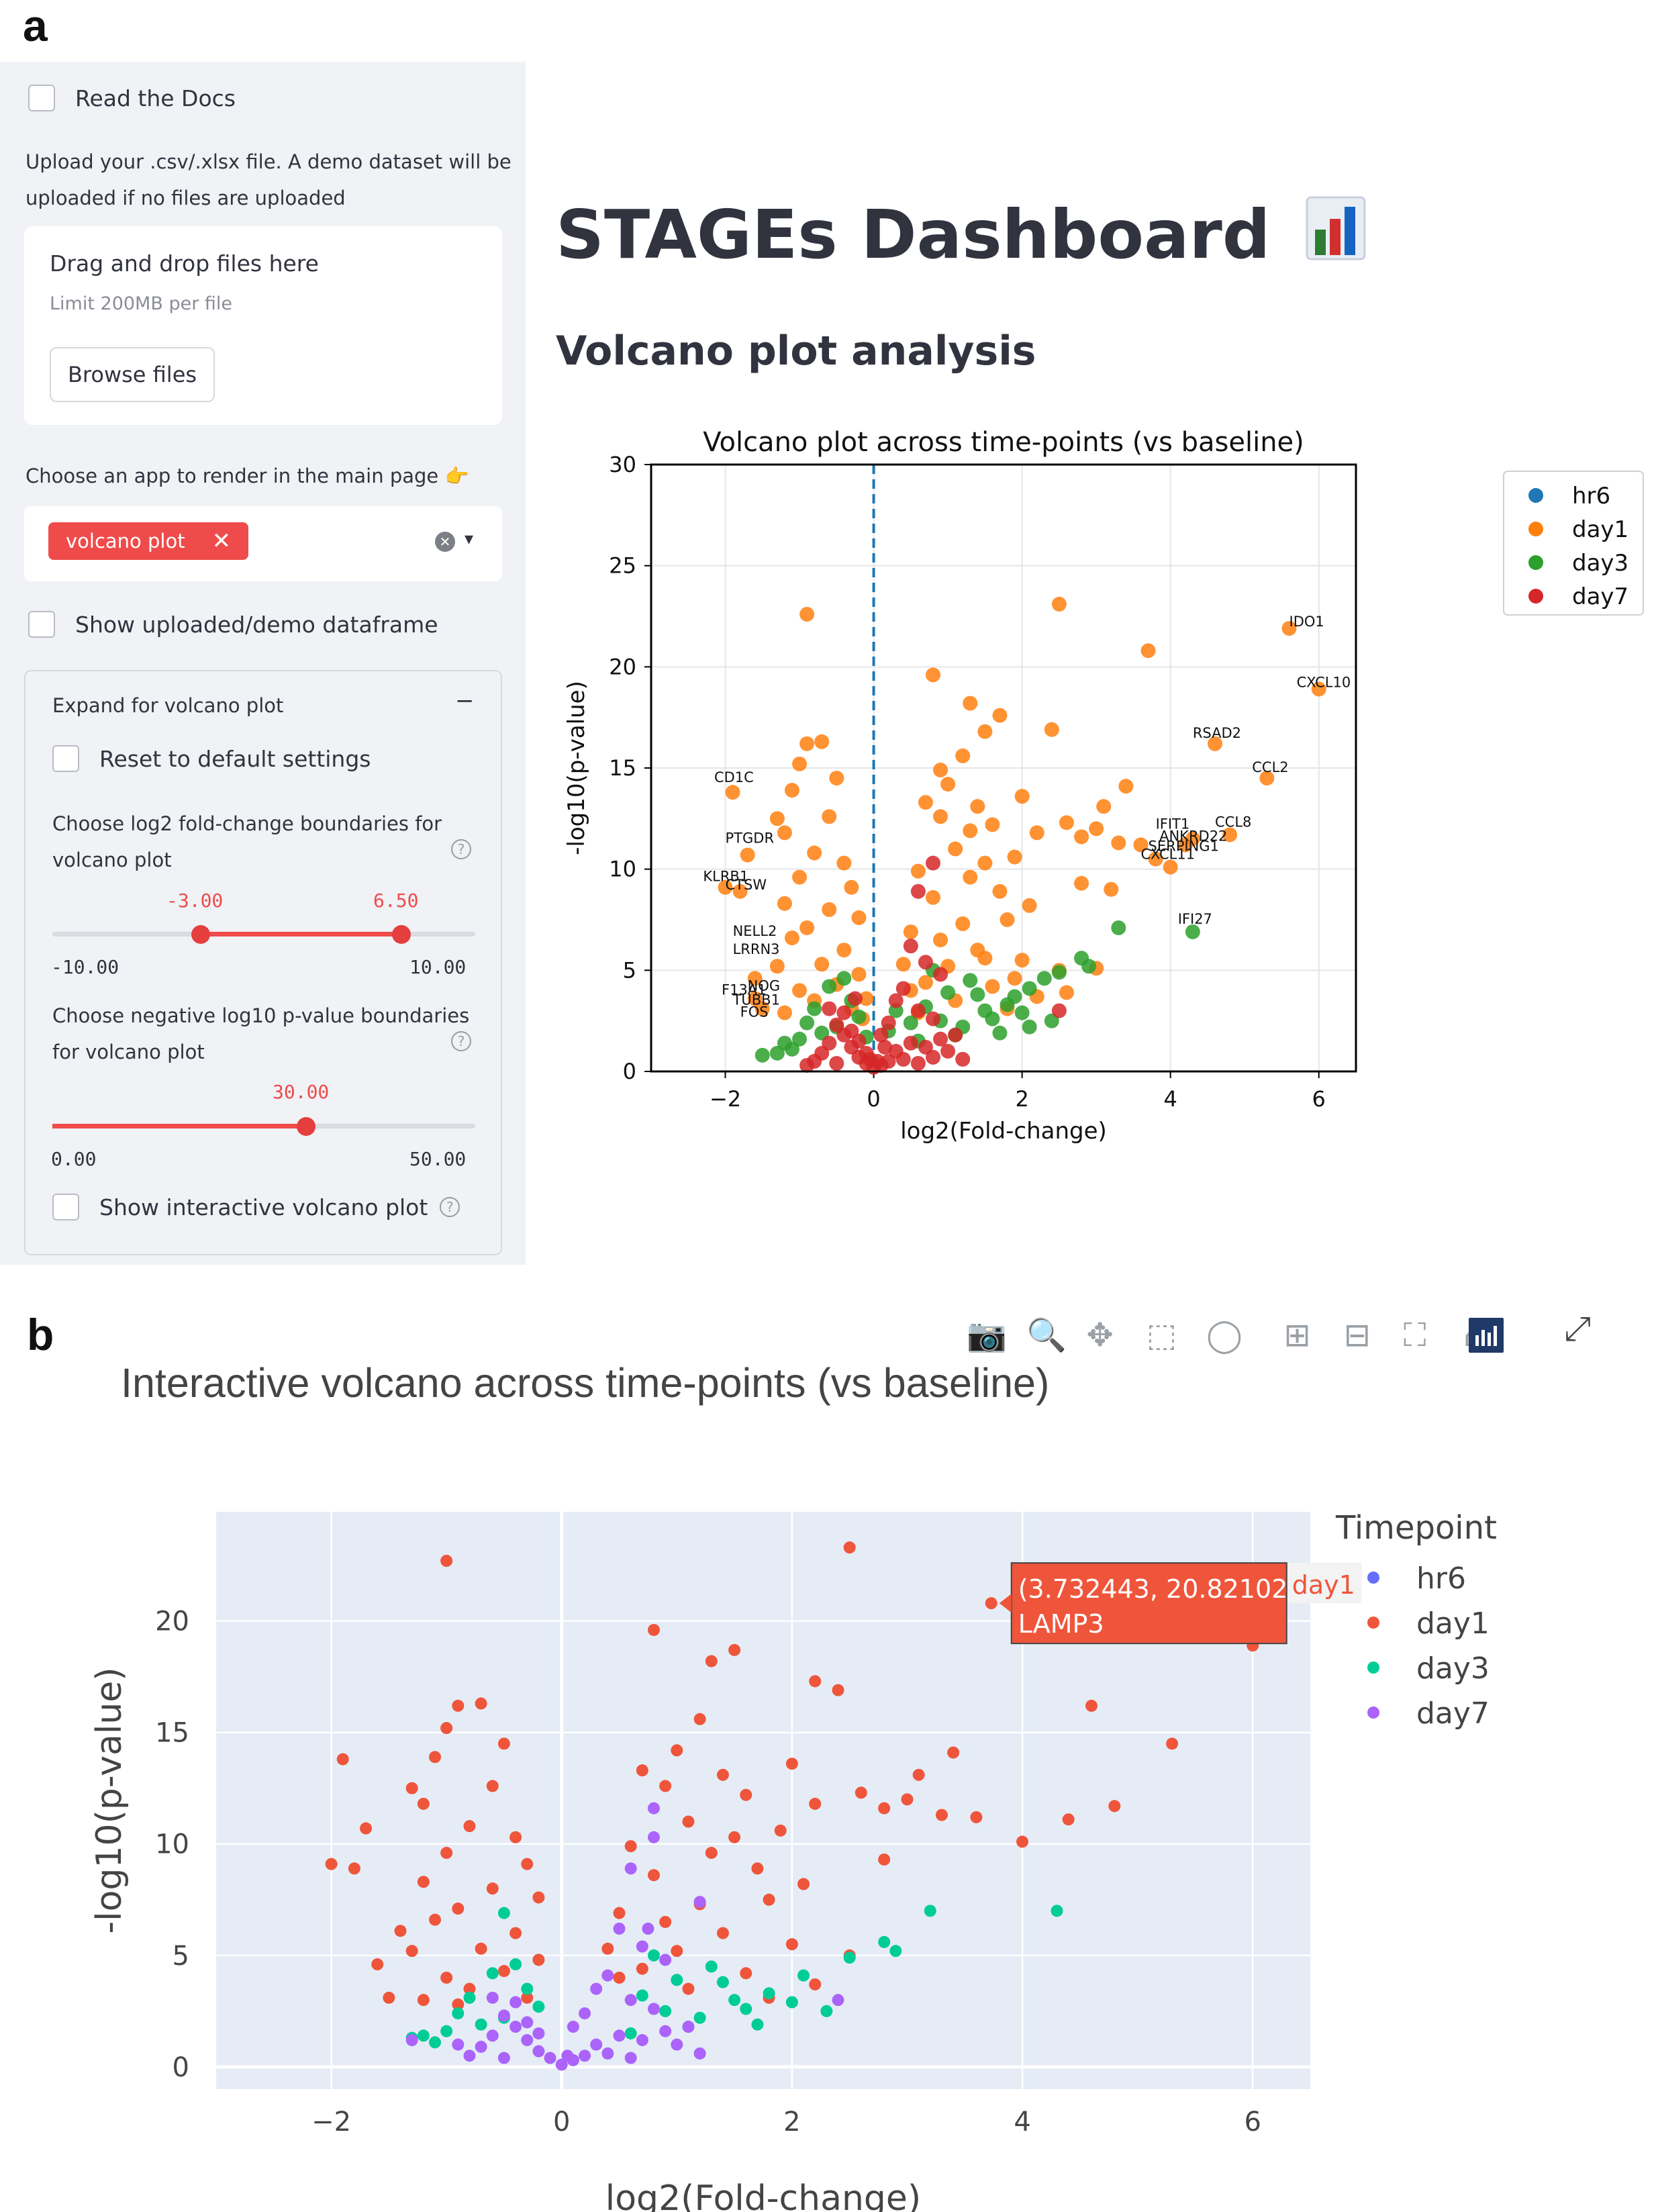 This screenshot has width=1656, height=2212. I want to click on plotly-logo-icon, so click(1486, 1335).